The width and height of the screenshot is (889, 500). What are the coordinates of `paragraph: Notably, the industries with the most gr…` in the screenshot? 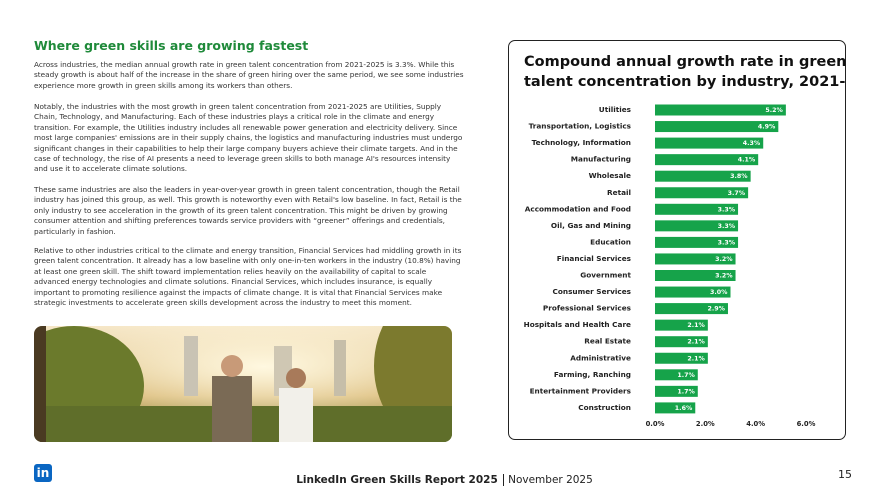 It's located at (248, 138).